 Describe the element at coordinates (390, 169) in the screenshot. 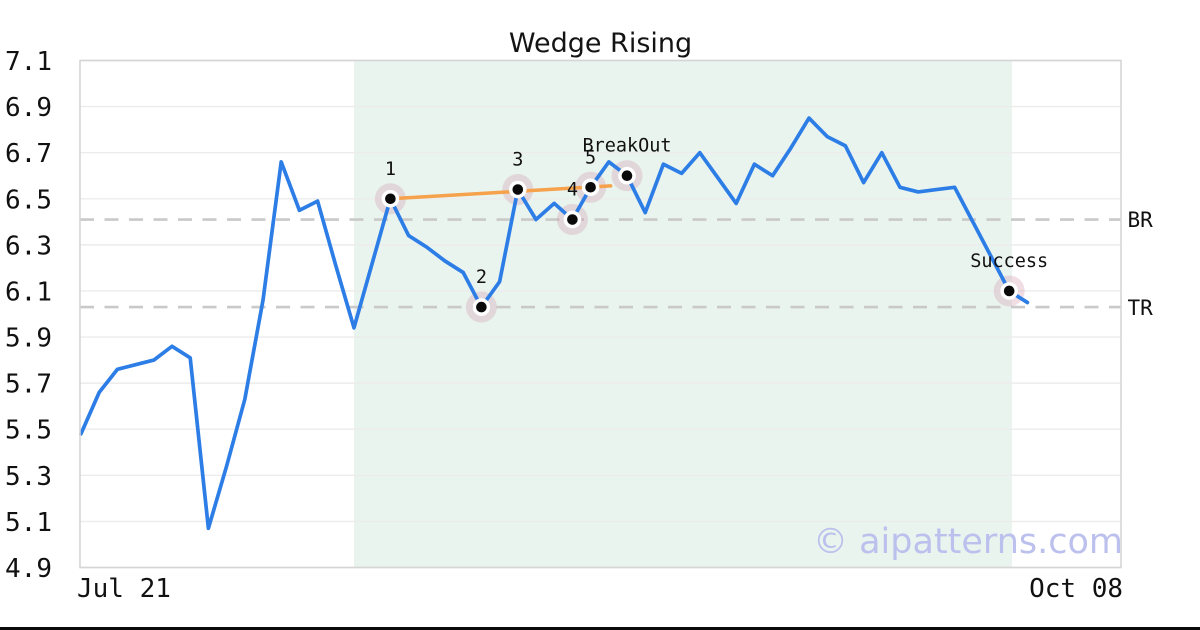

I see `annotation-1: 1` at that location.